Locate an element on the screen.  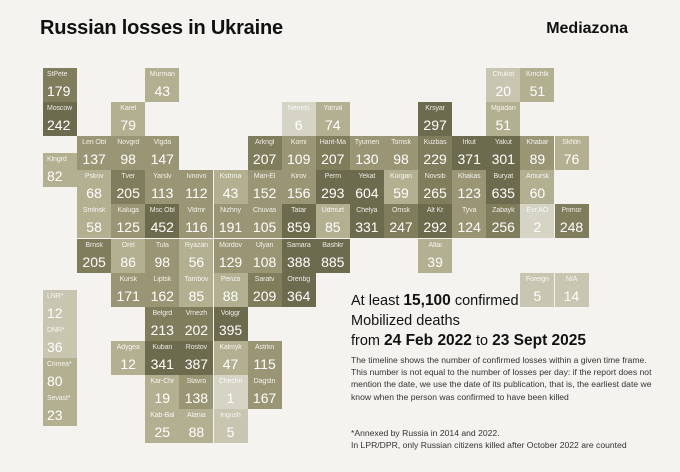
region-tile-ivnovo: Ivnovo 112 is located at coordinates (196, 187).